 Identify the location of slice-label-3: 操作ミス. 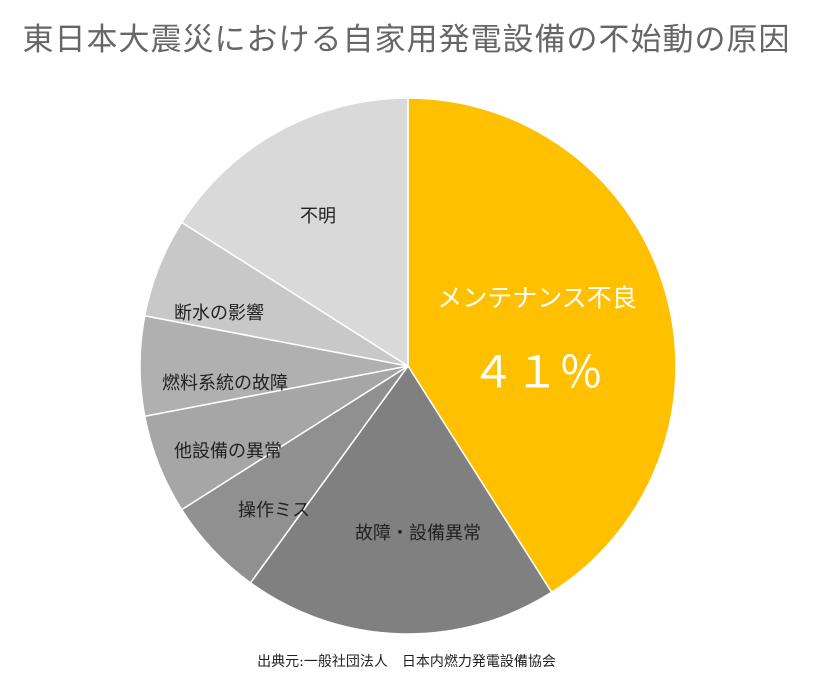
(274, 510).